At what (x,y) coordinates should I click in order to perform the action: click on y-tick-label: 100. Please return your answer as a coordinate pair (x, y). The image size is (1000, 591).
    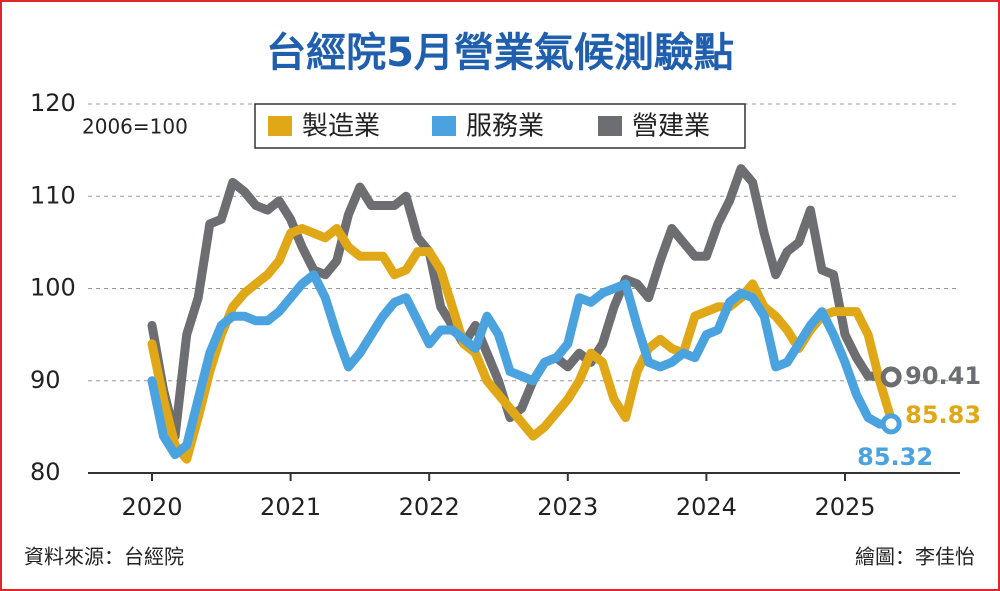
    Looking at the image, I should click on (53, 288).